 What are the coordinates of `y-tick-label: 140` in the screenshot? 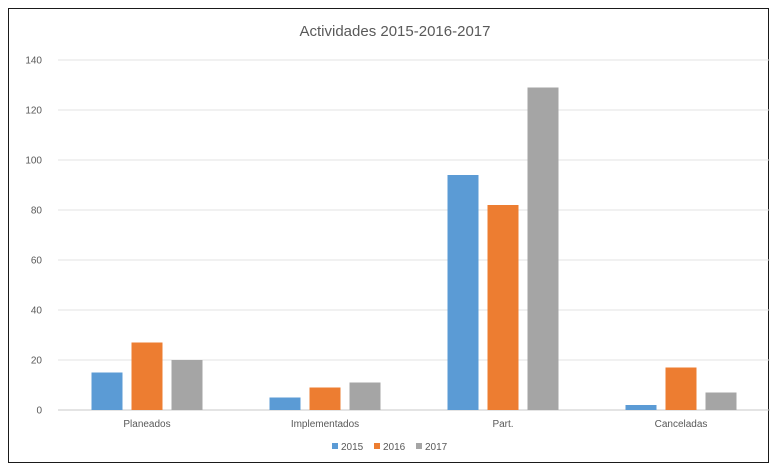 It's located at (33, 61).